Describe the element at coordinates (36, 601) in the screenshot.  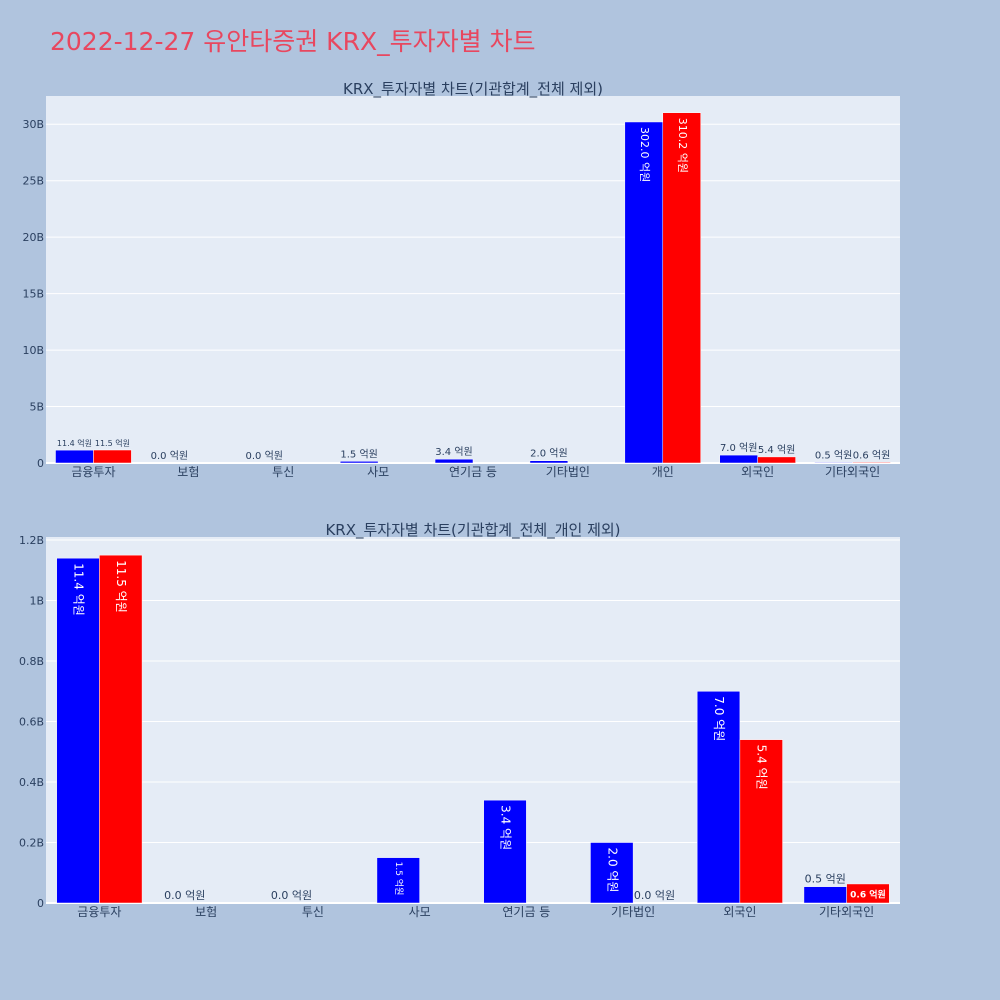
I see `y-tick-label: 1B` at that location.